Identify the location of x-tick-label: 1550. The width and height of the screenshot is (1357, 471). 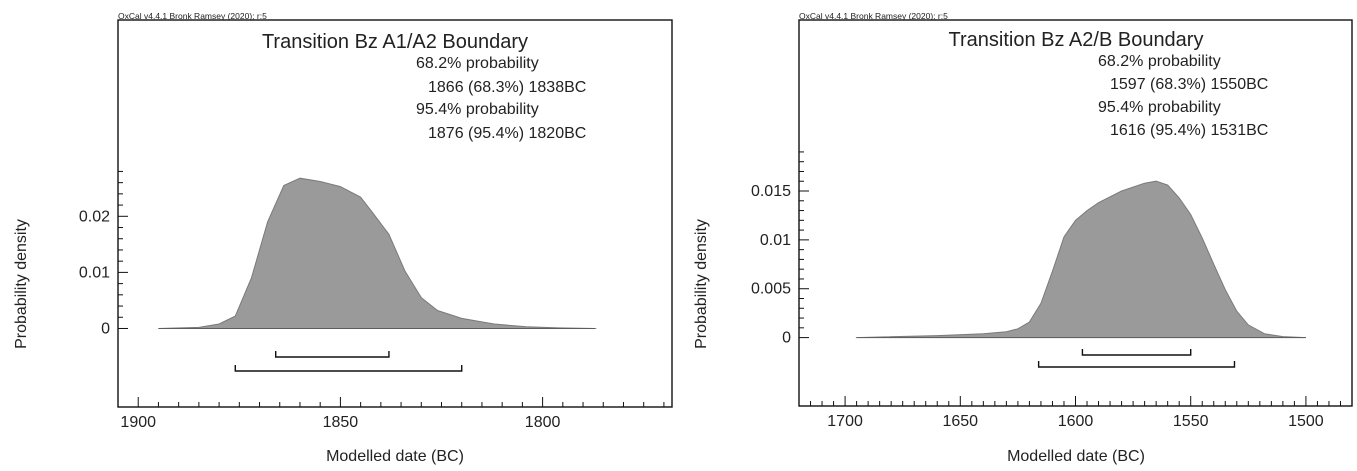
(1191, 421).